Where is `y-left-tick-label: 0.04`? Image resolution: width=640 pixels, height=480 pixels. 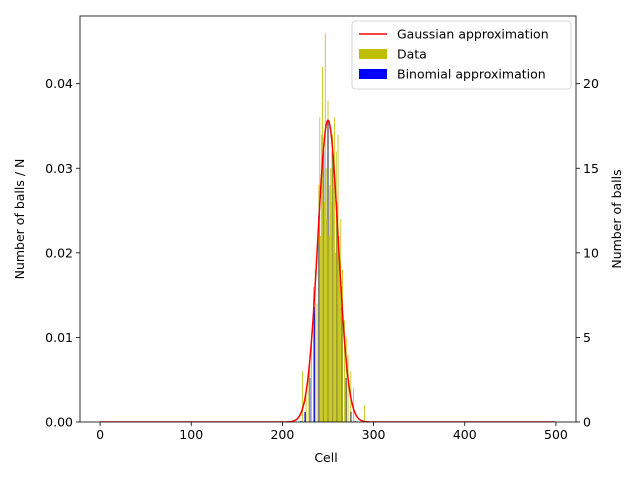
y-left-tick-label: 0.04 is located at coordinates (59, 83).